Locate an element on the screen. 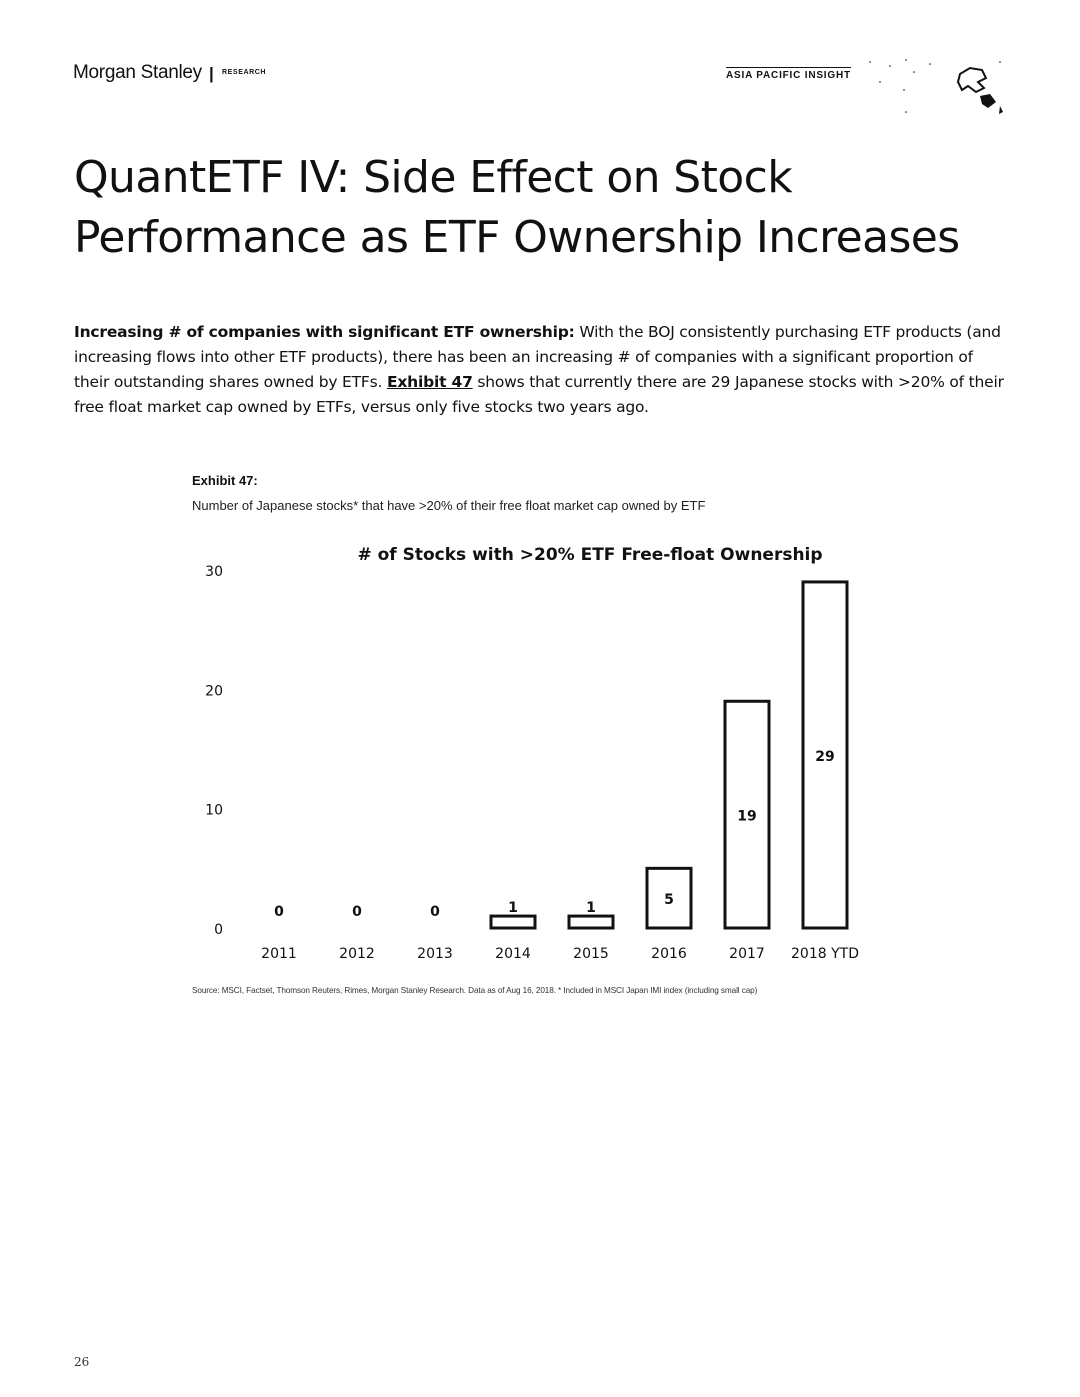 The image size is (1080, 1397). y-tick-label: 30 is located at coordinates (214, 572).